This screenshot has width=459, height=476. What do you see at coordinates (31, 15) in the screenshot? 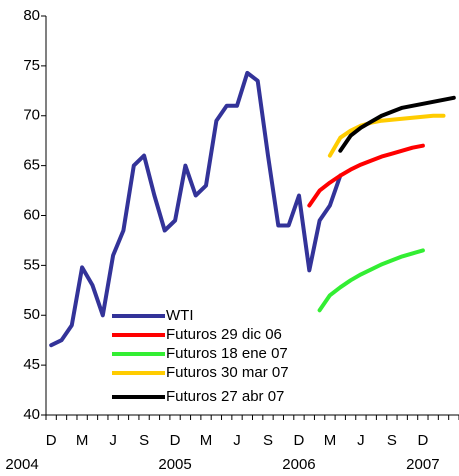
I see `y-tick-label: 80` at bounding box center [31, 15].